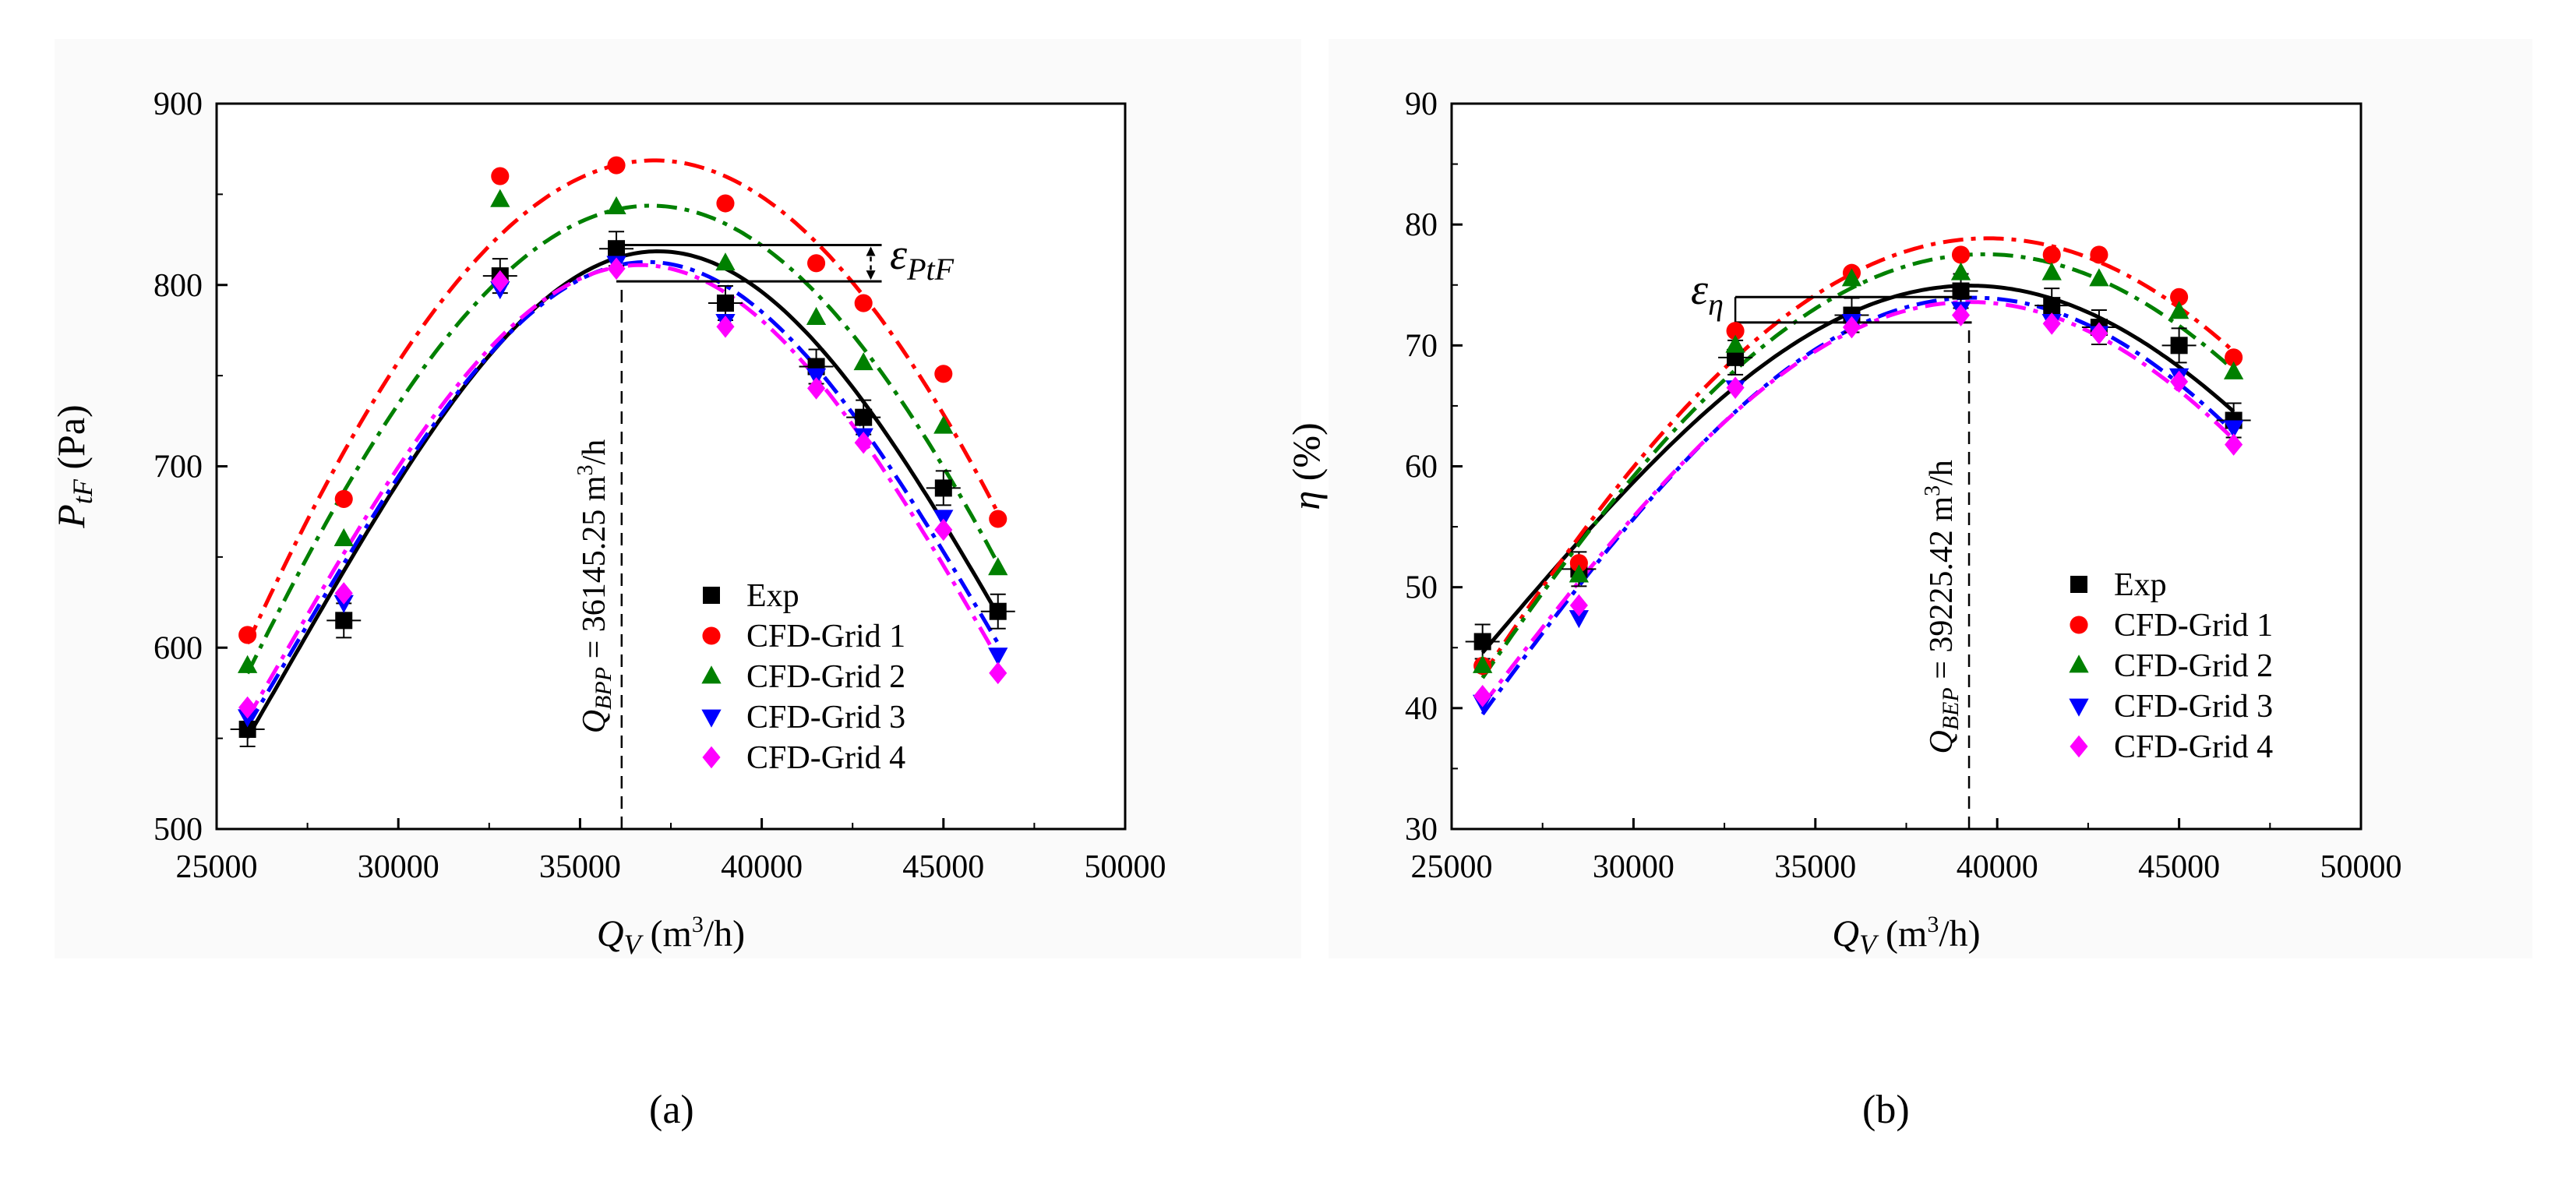  I want to click on error-label: εη, so click(1707, 294).